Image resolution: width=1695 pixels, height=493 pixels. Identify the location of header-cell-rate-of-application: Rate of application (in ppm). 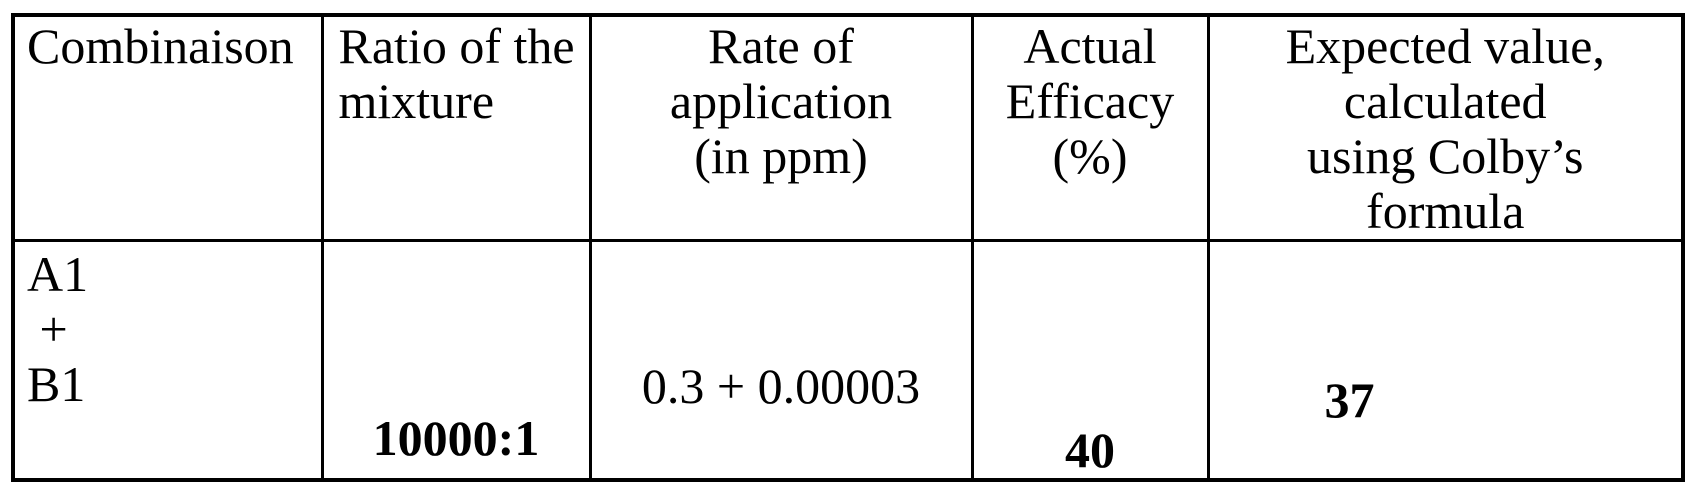
(781, 127).